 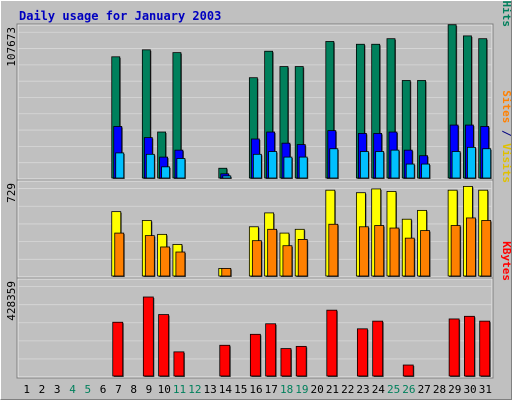 I want to click on x-tick-day-27: 27, so click(x=424, y=389).